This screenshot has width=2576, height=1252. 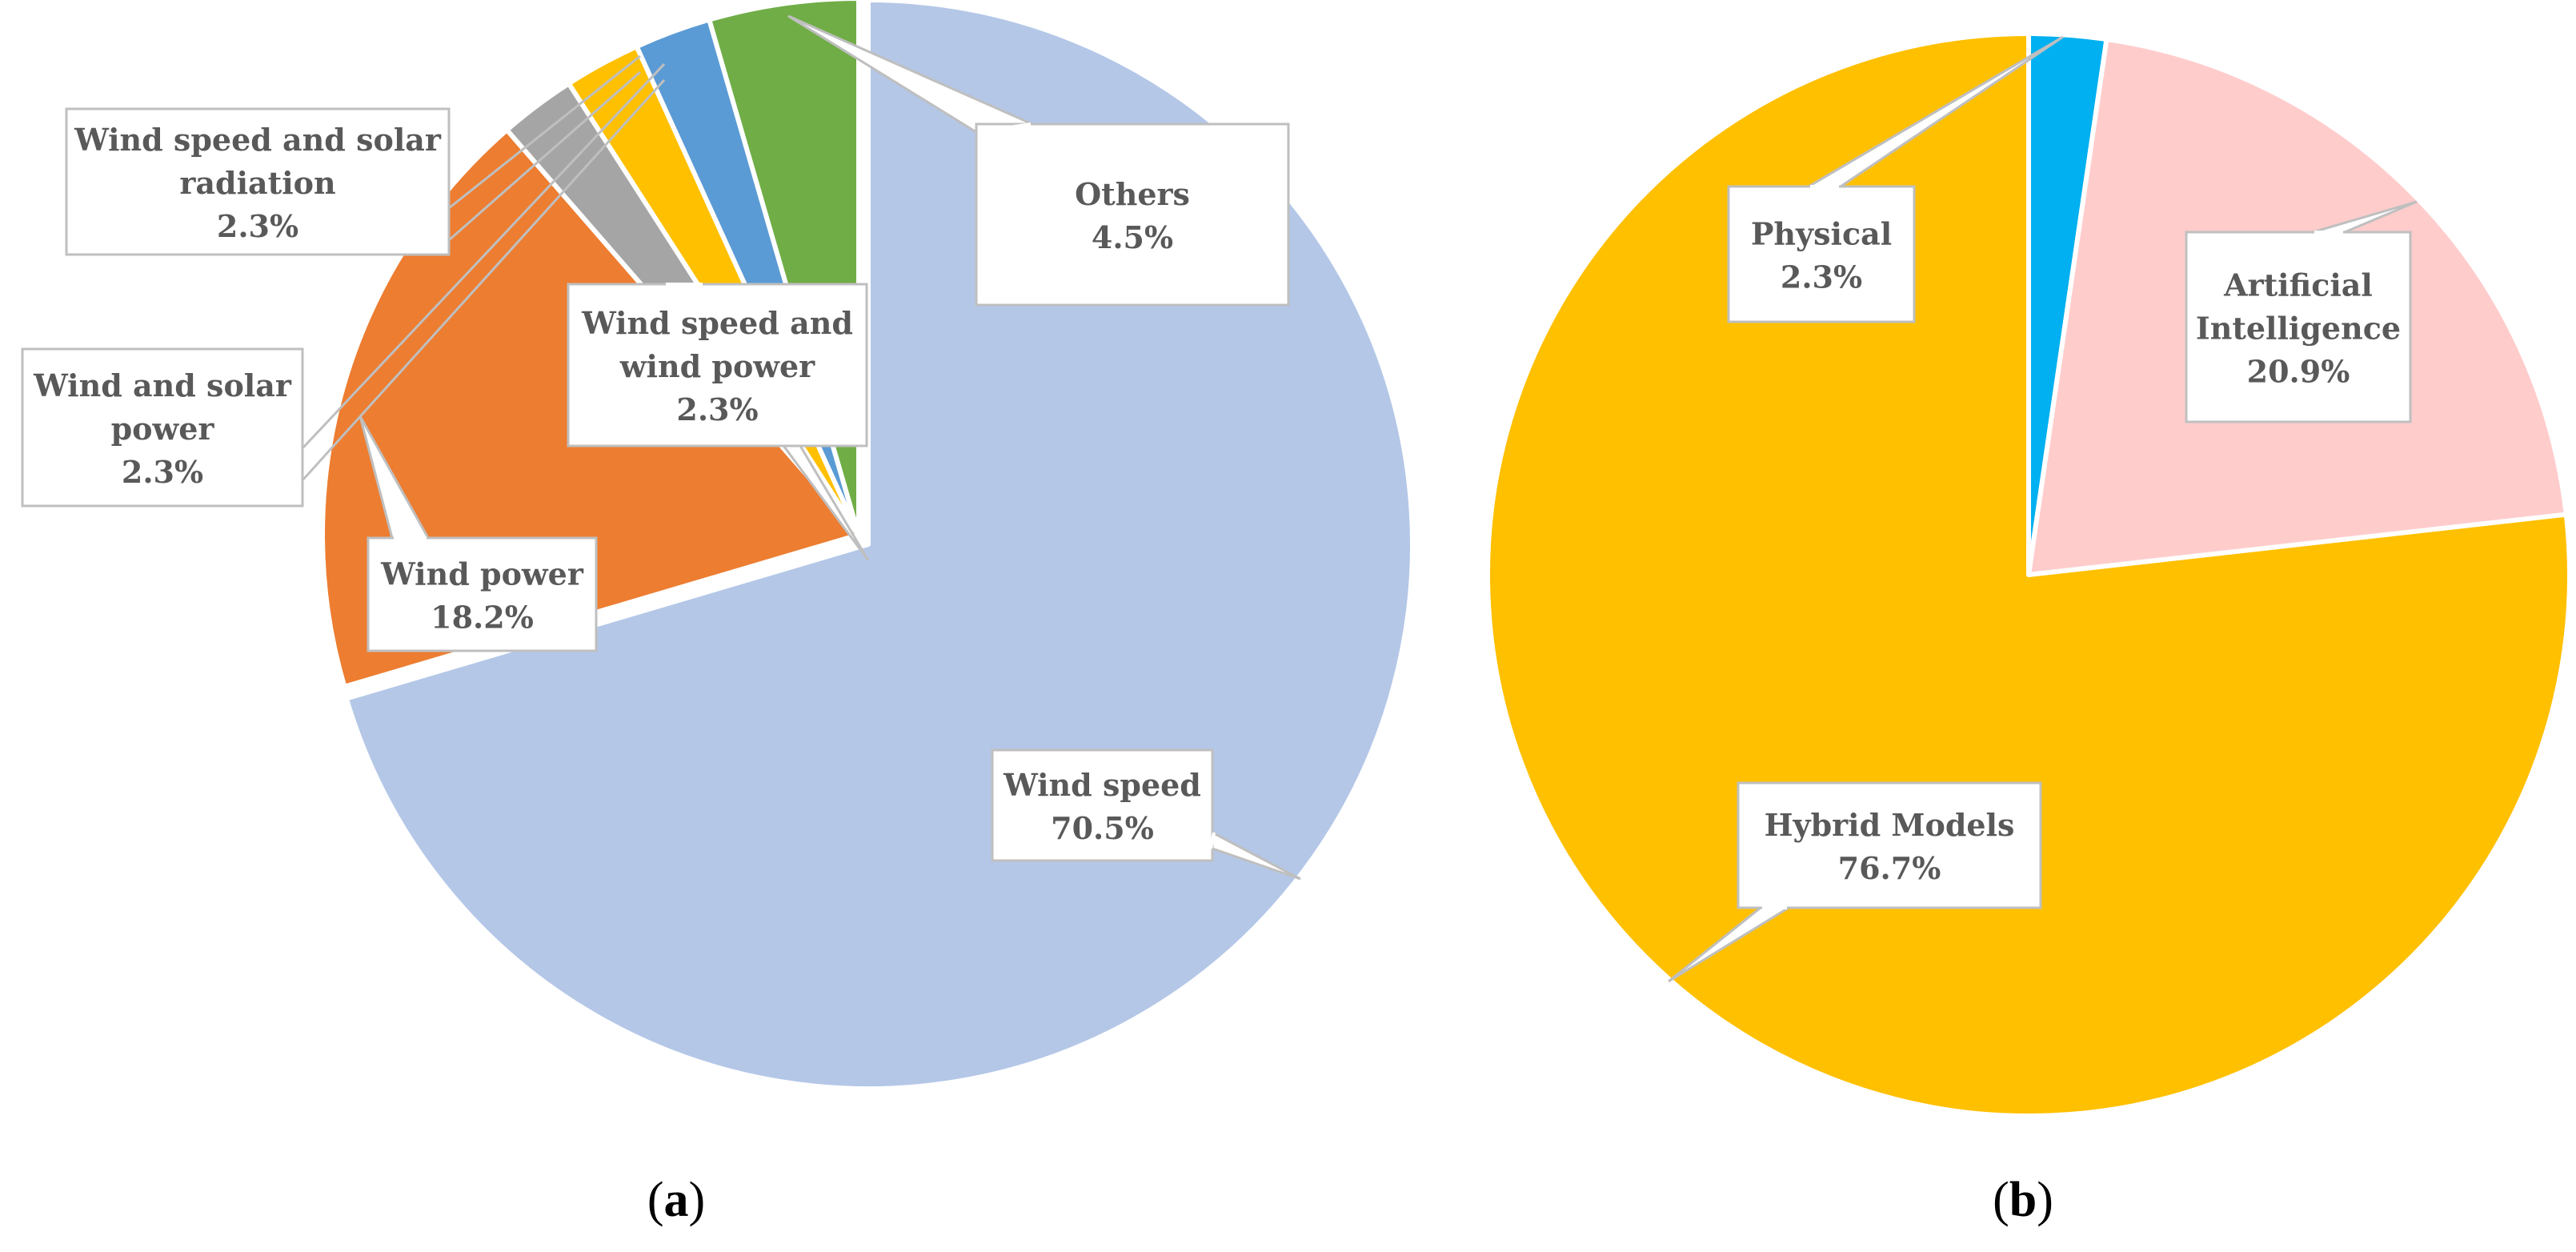 I want to click on callout-label: Physical, so click(x=1821, y=234).